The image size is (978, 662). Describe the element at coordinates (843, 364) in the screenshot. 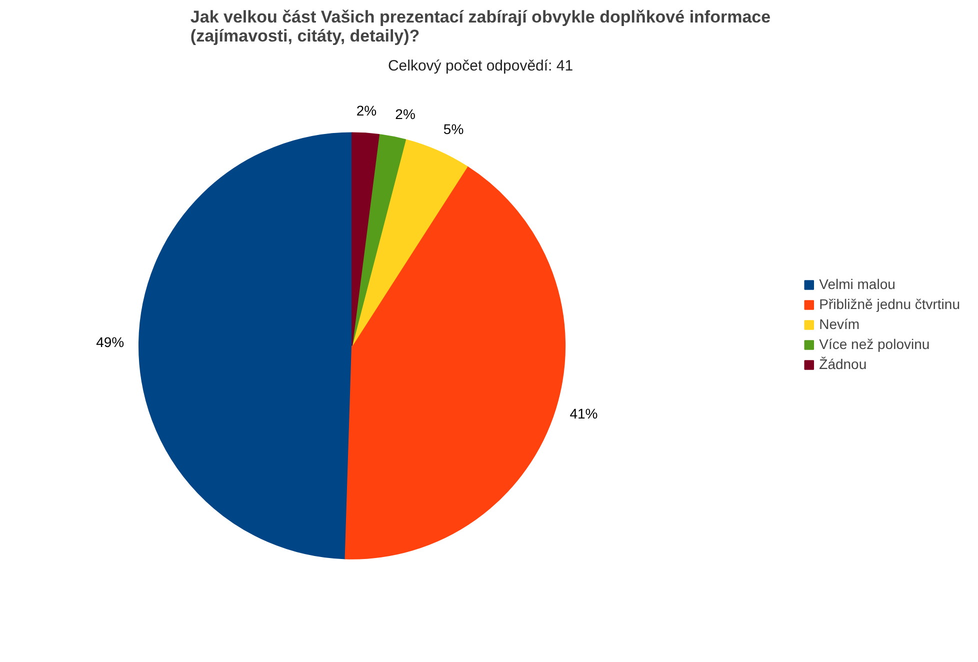

I see `legend-label: Žádnou` at that location.